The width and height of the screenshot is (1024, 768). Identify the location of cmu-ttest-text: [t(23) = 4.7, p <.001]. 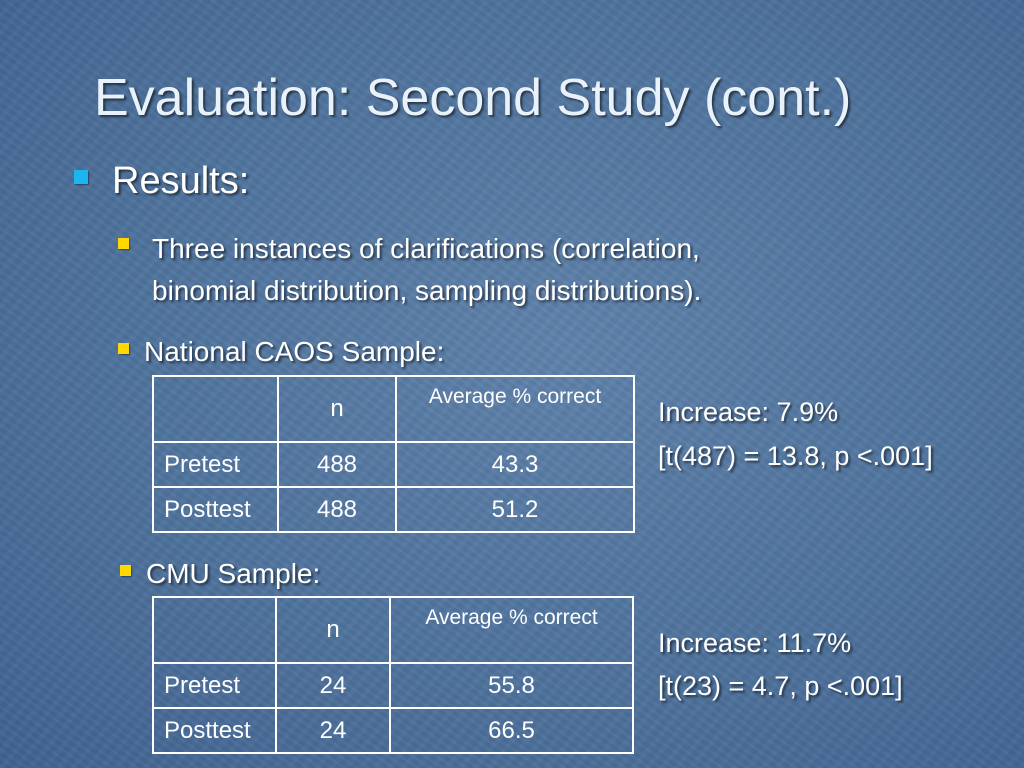
(780, 686).